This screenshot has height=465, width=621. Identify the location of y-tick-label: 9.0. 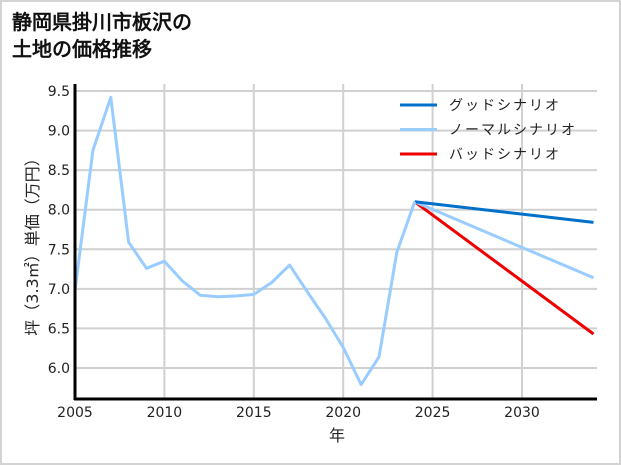
(59, 132).